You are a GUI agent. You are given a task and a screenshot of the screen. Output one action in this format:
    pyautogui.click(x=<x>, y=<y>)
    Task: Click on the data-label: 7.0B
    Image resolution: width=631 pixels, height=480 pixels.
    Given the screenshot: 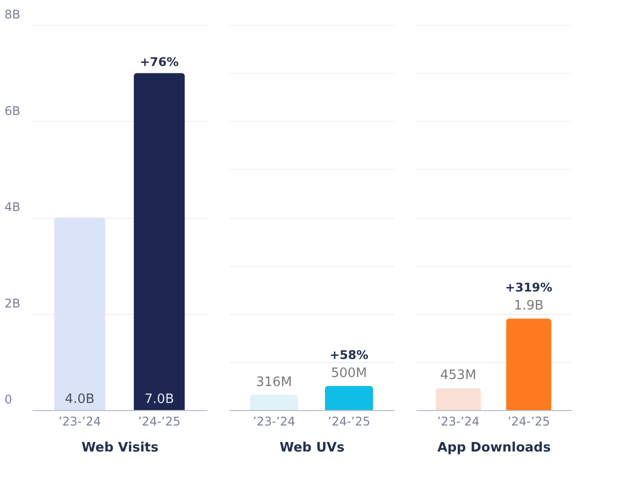 What is the action you would take?
    pyautogui.click(x=159, y=399)
    